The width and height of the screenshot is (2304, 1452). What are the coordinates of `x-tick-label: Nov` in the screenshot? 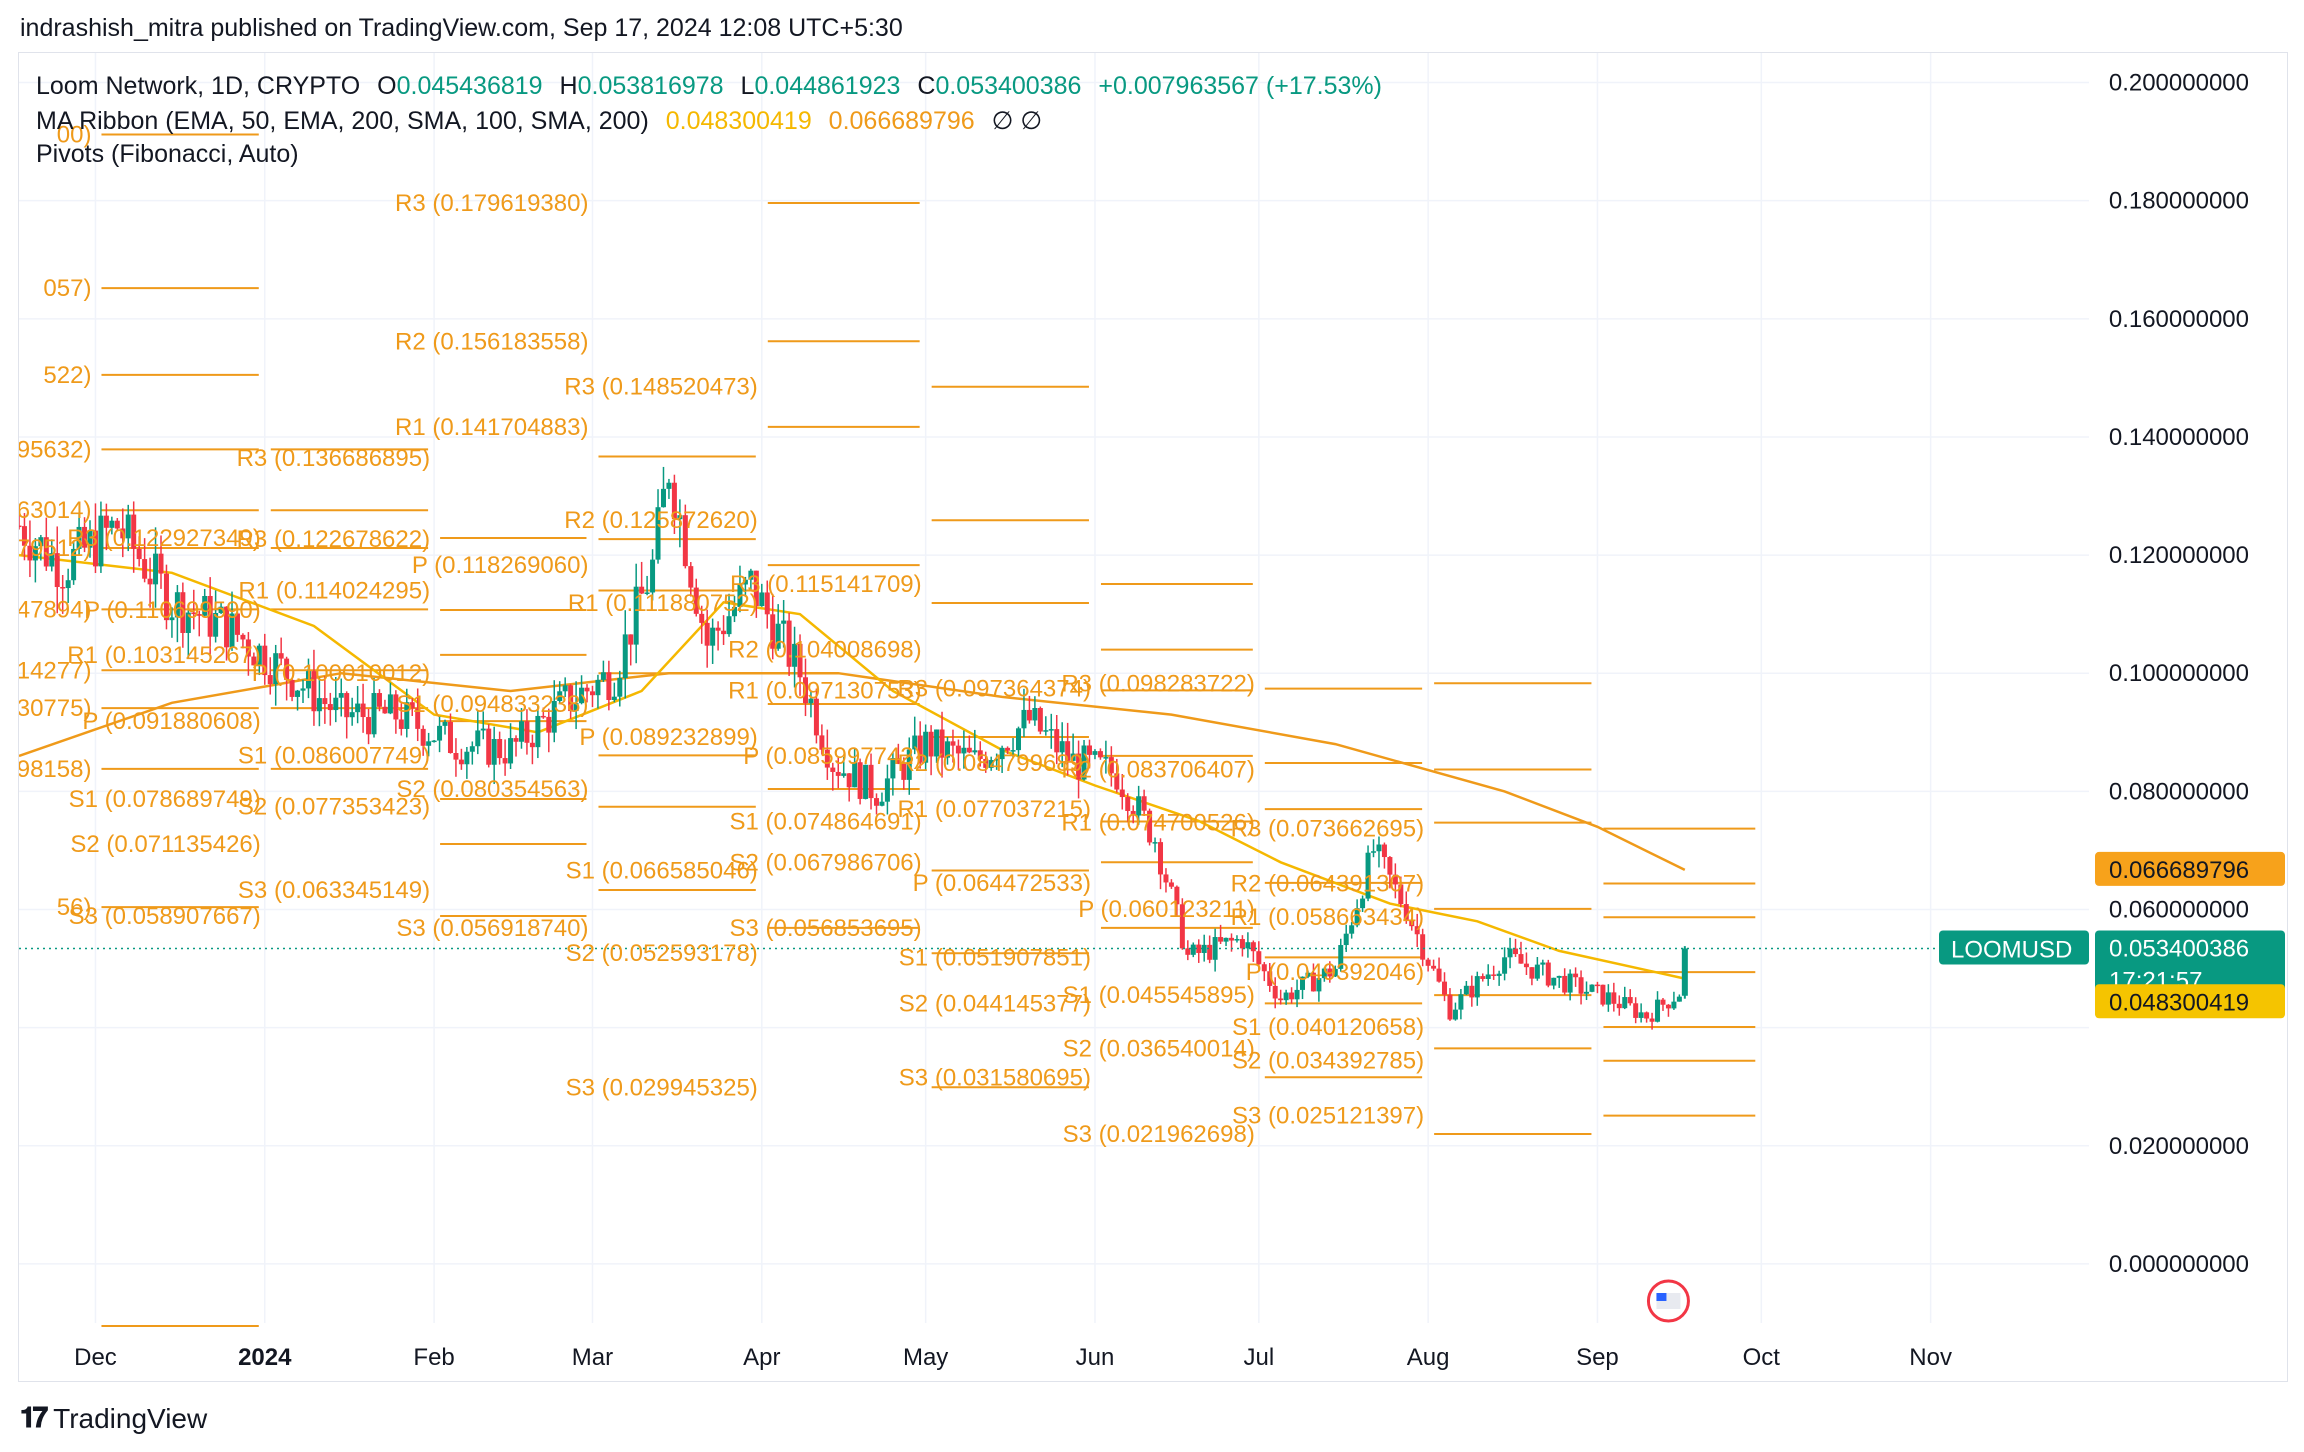 It's located at (1930, 1357).